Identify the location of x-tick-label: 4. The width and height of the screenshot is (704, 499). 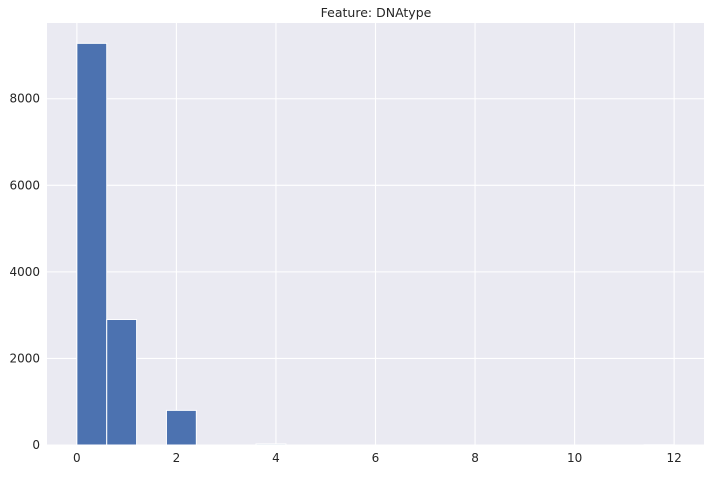
(276, 458).